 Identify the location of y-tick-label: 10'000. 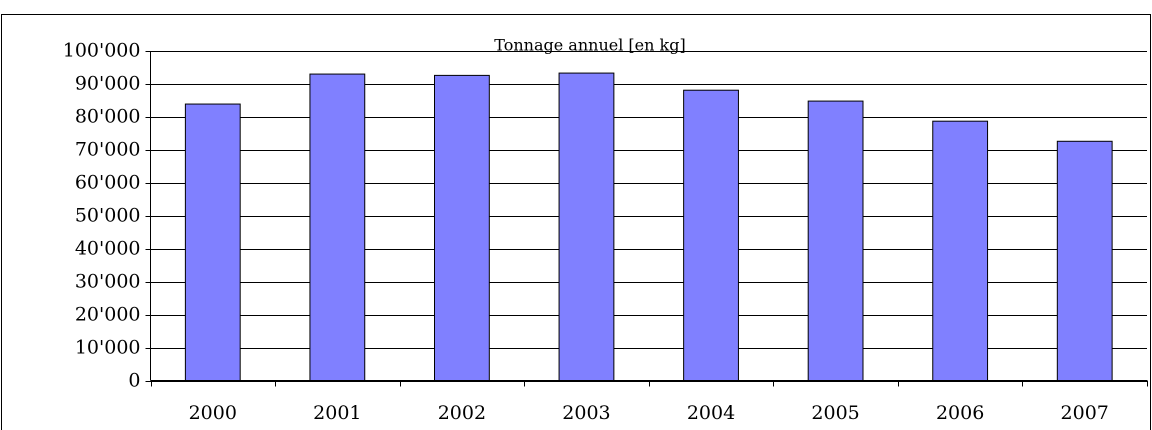
(108, 348).